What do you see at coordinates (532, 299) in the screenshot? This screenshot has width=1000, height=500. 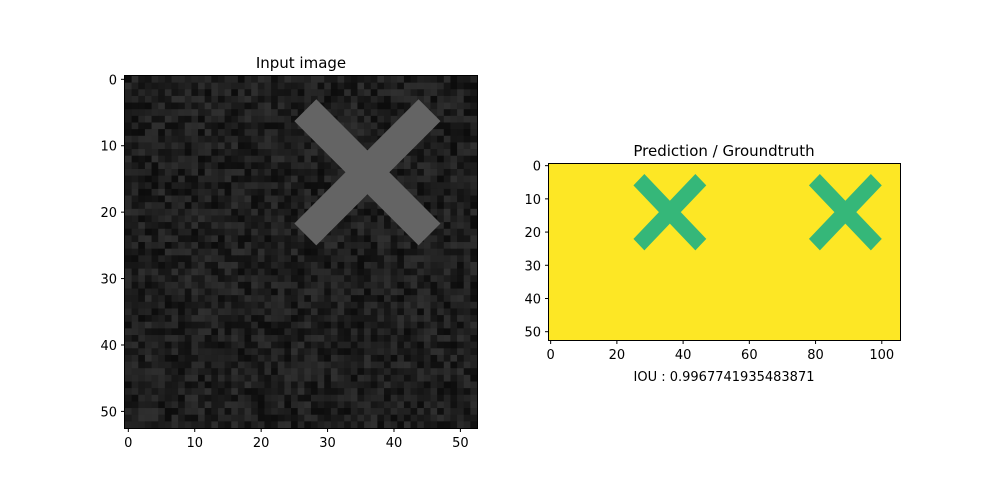 I see `y-tick-label: 40` at bounding box center [532, 299].